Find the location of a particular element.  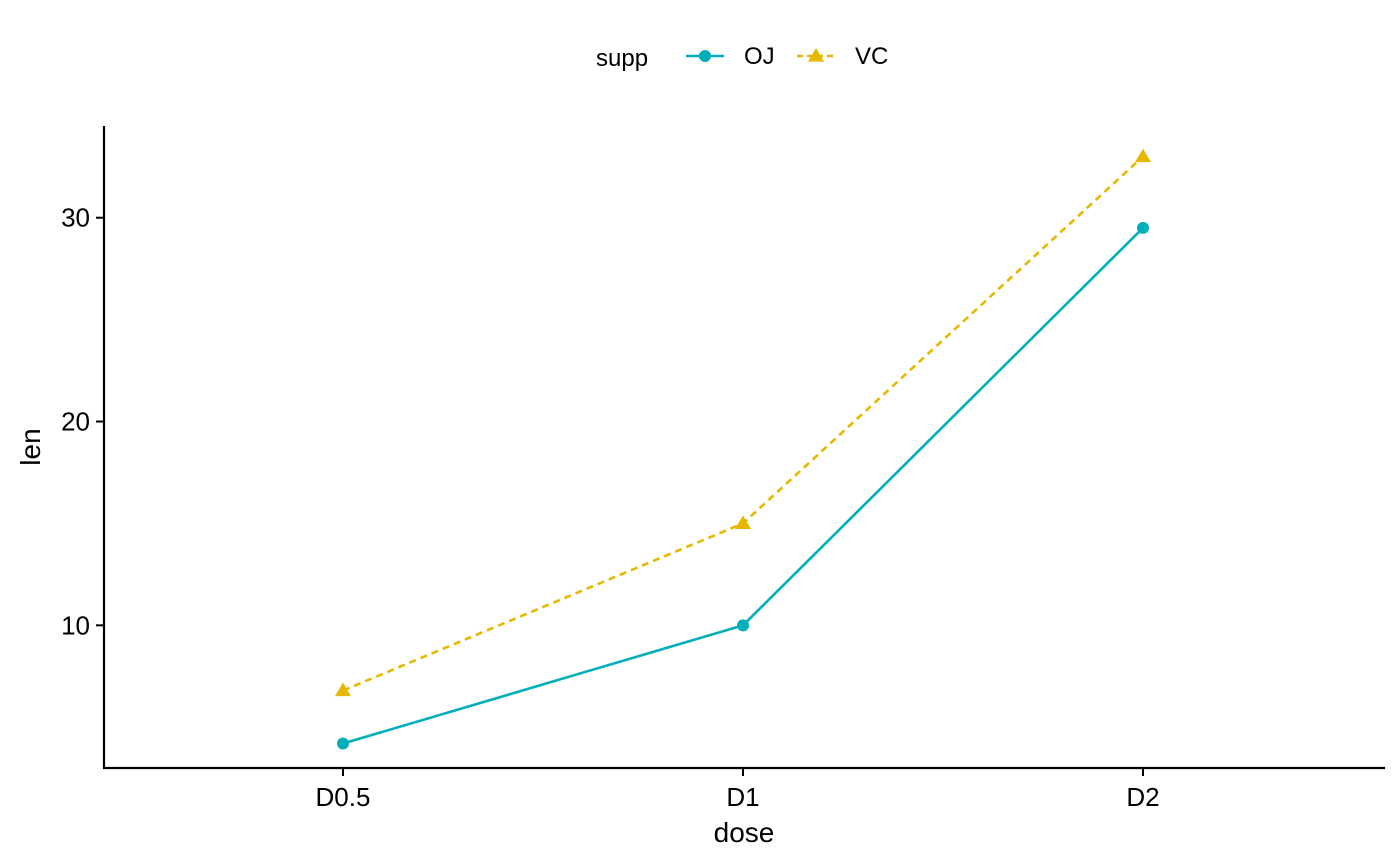

legend-marker-oj is located at coordinates (705, 56).